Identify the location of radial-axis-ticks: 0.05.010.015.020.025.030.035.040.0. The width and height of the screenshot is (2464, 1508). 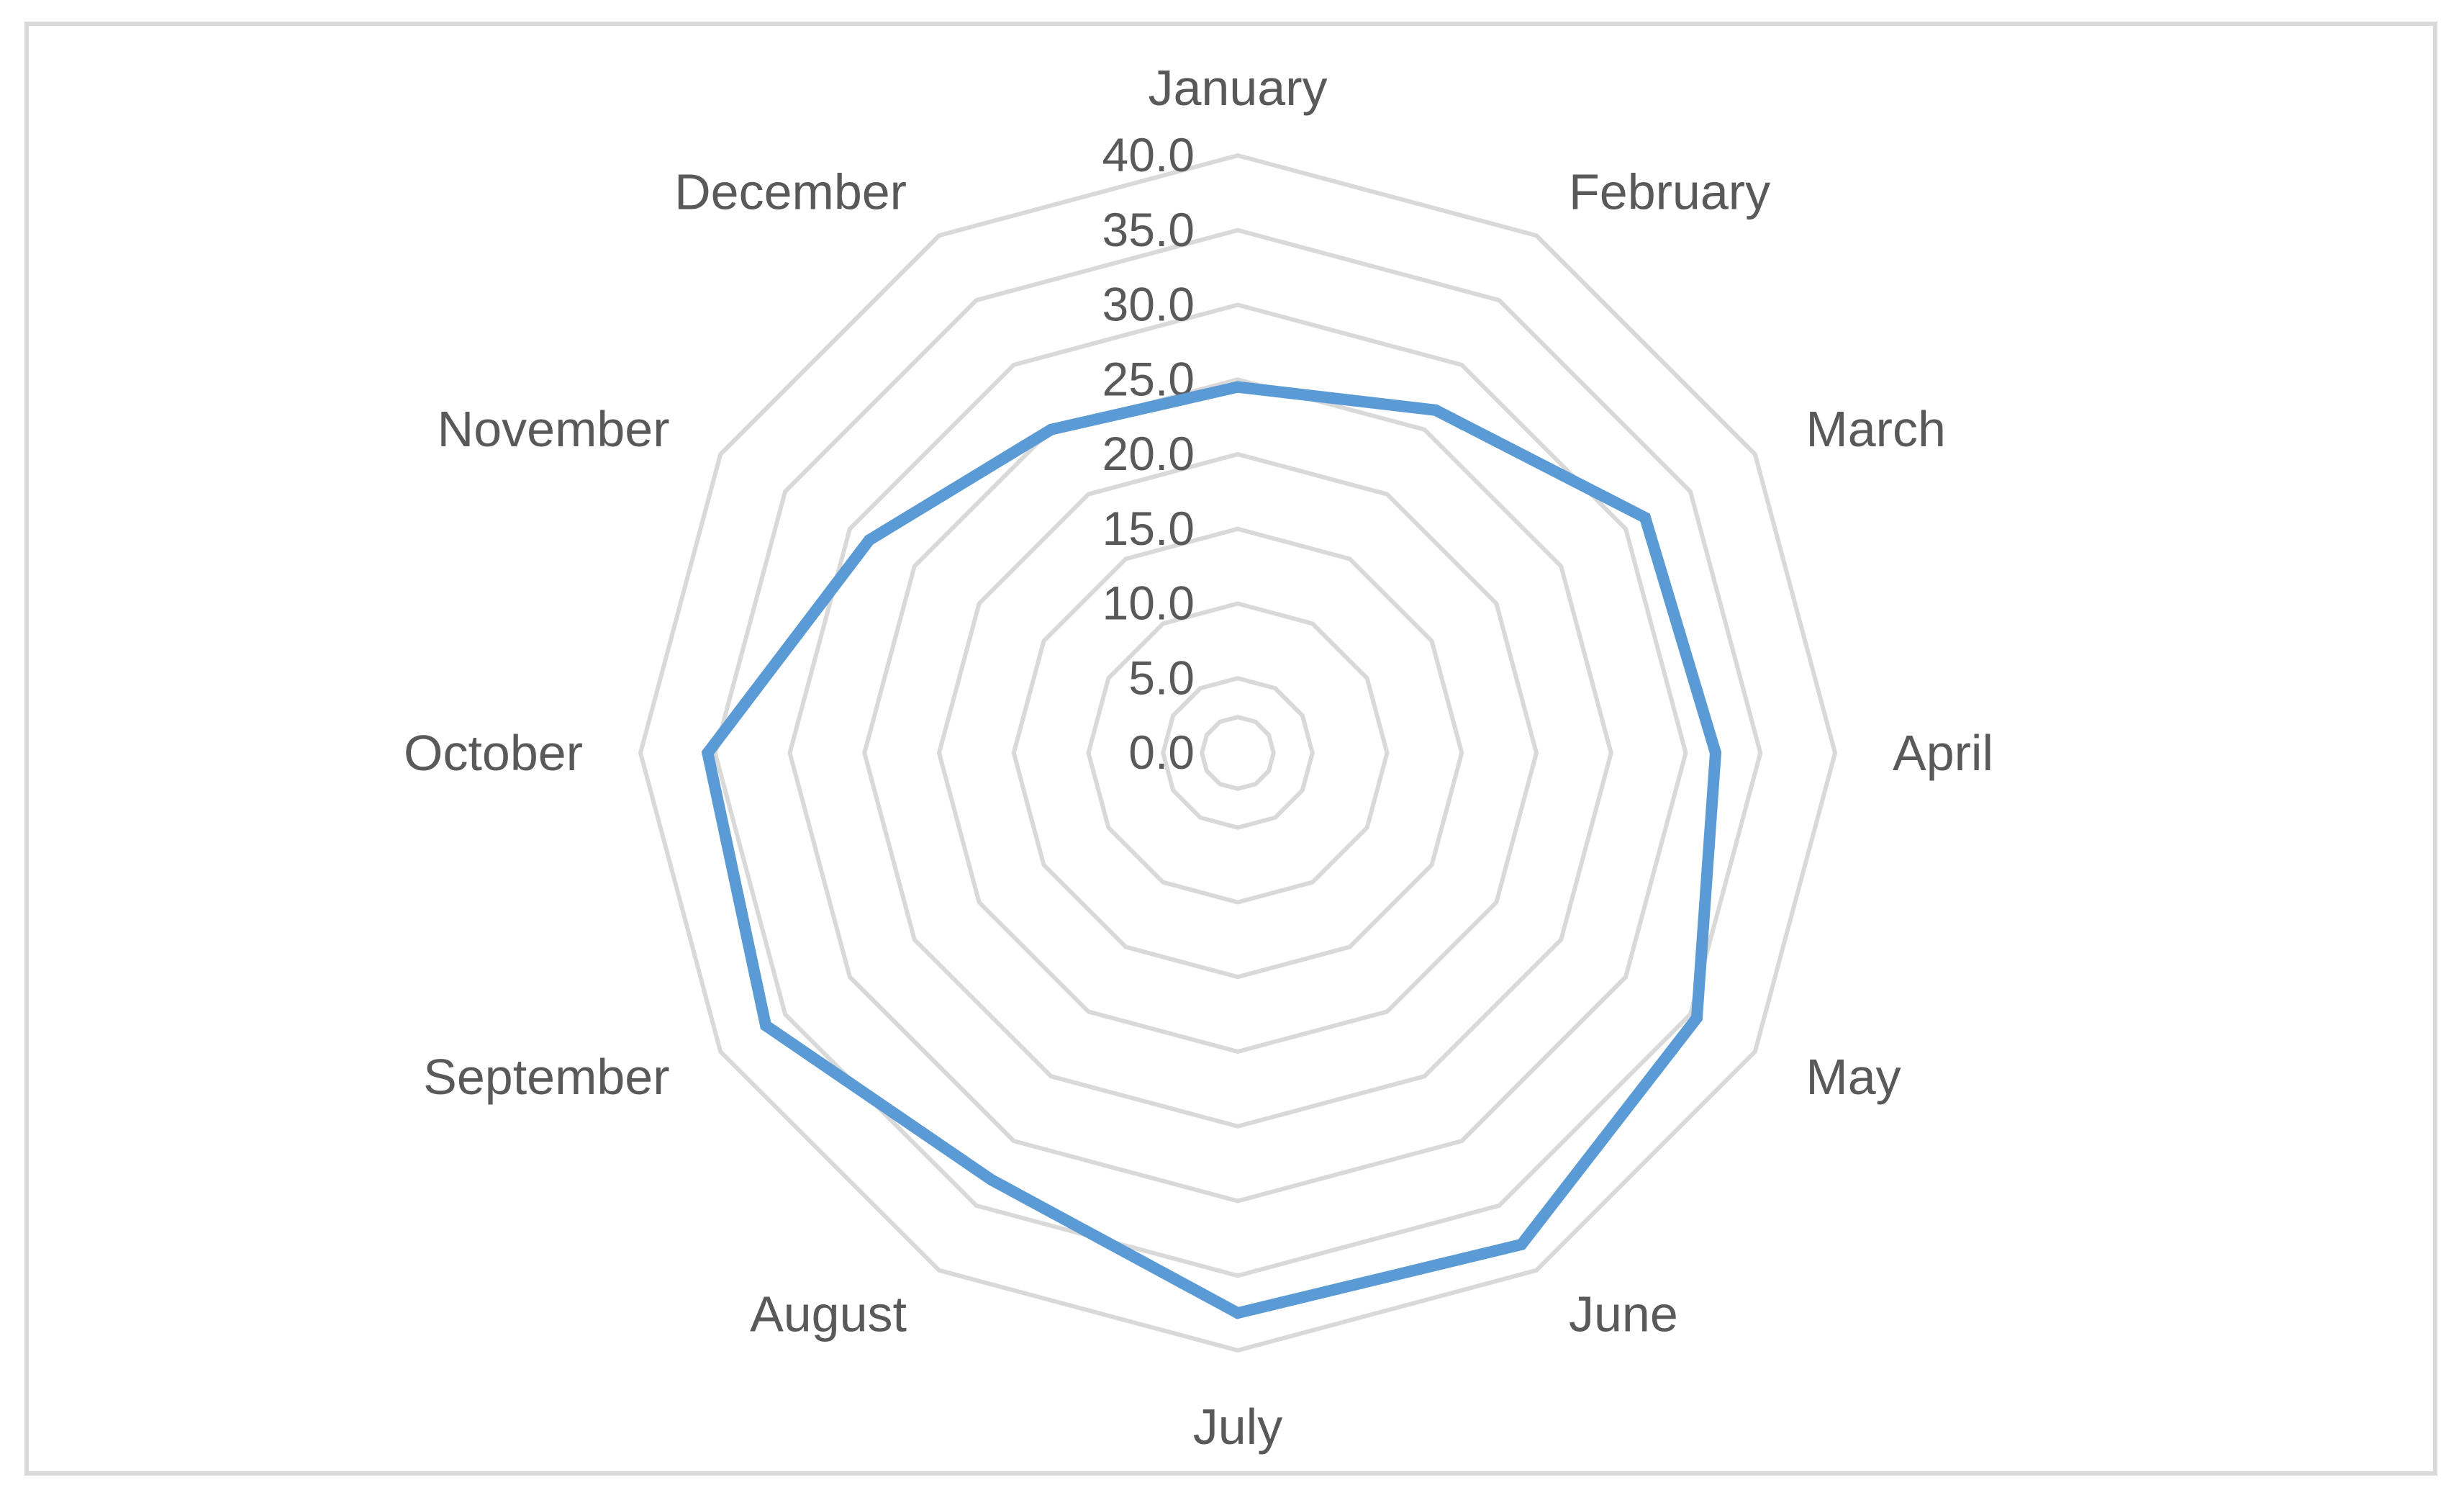
(1148, 453).